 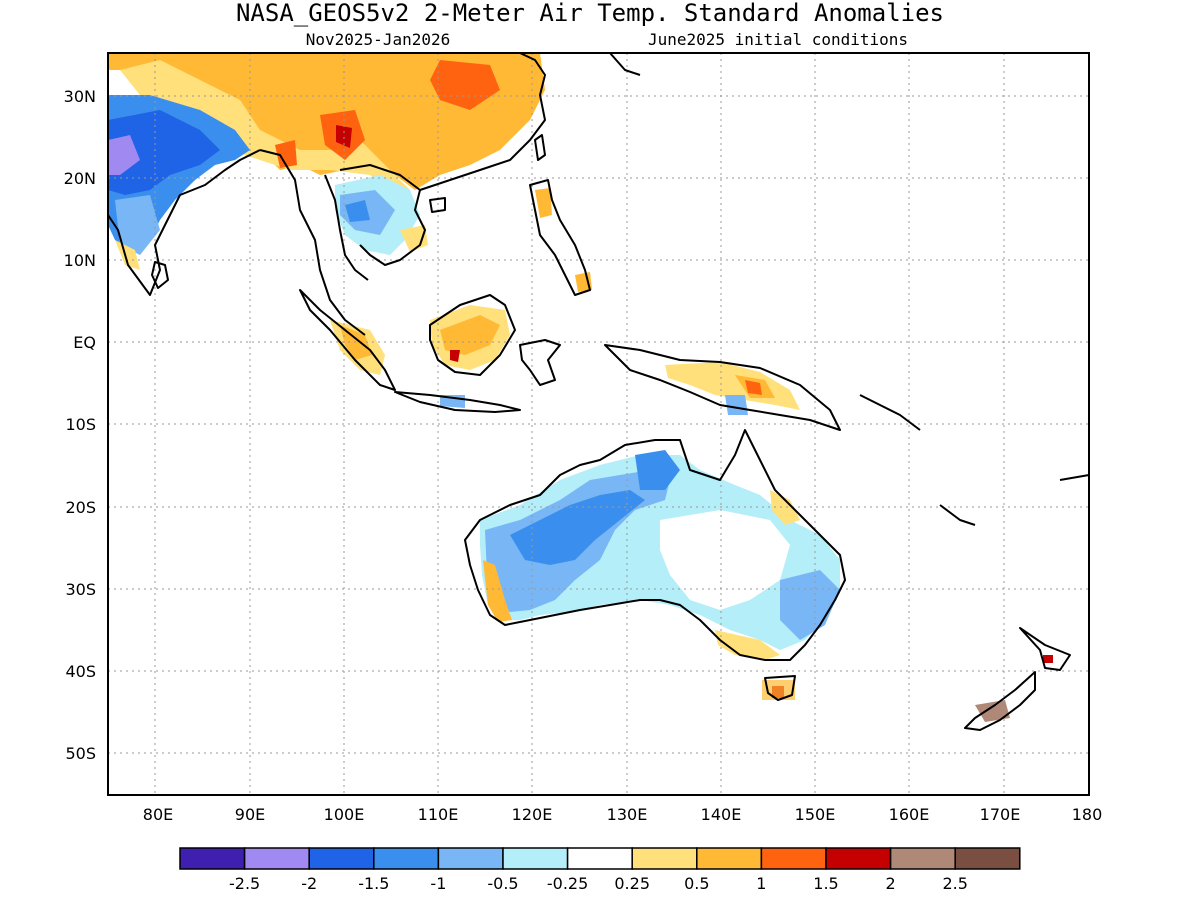 I want to click on cool-region-new-guinea, so click(x=736, y=405).